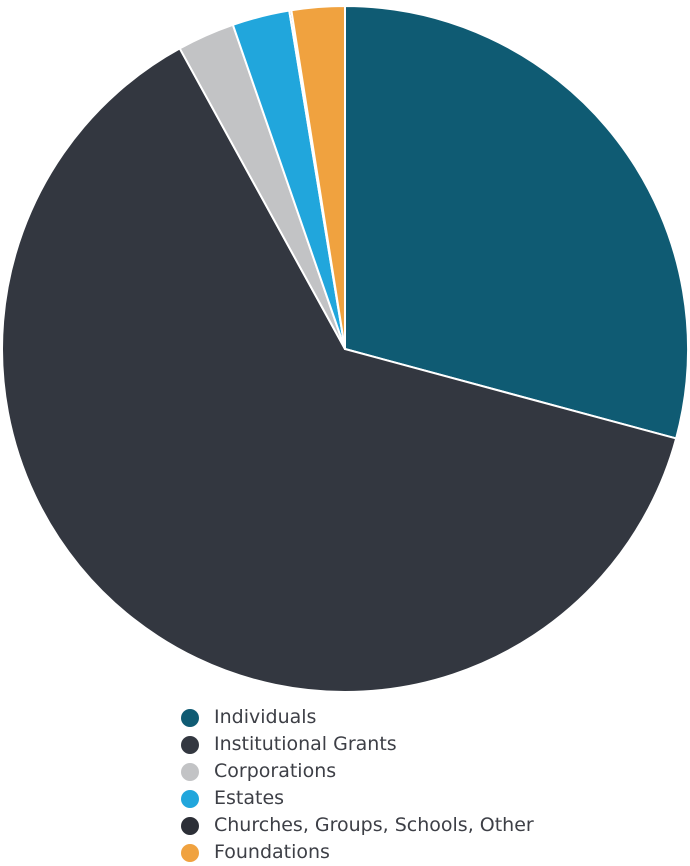 The width and height of the screenshot is (690, 866). What do you see at coordinates (275, 771) in the screenshot?
I see `legend-label: Corporations` at bounding box center [275, 771].